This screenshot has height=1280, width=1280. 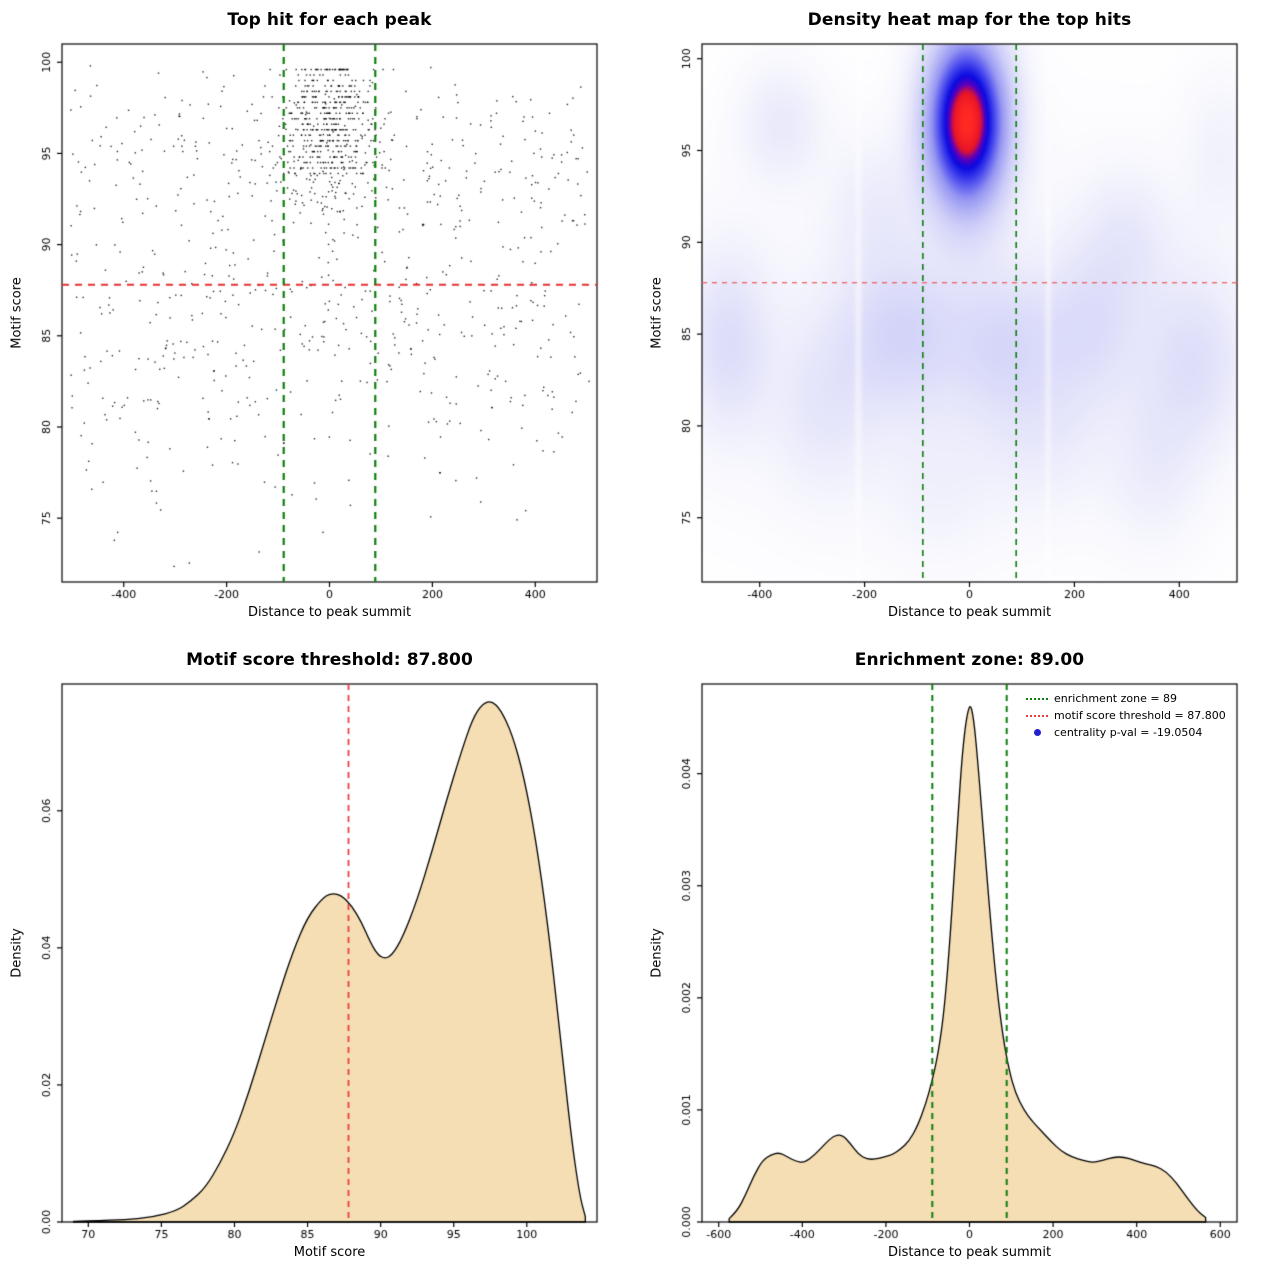 I want to click on scatter-title: Top hit for each peak, so click(x=329, y=20).